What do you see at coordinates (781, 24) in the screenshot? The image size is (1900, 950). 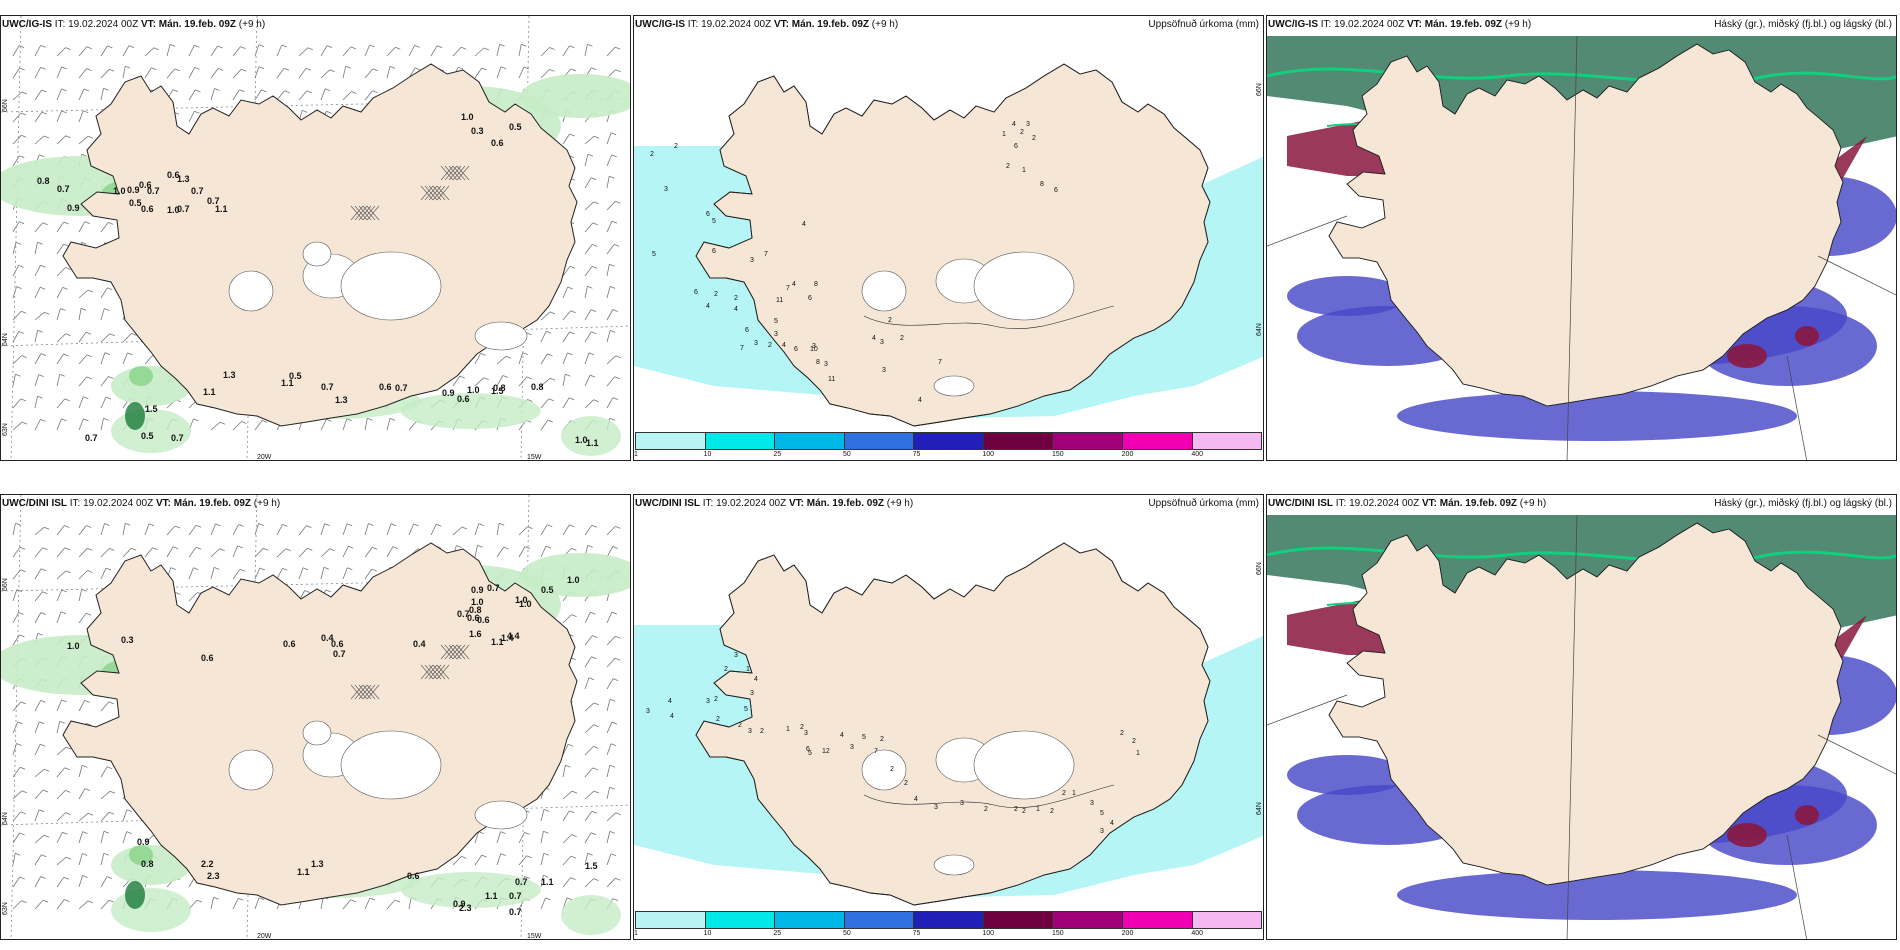 I see `vt-label: VT:` at bounding box center [781, 24].